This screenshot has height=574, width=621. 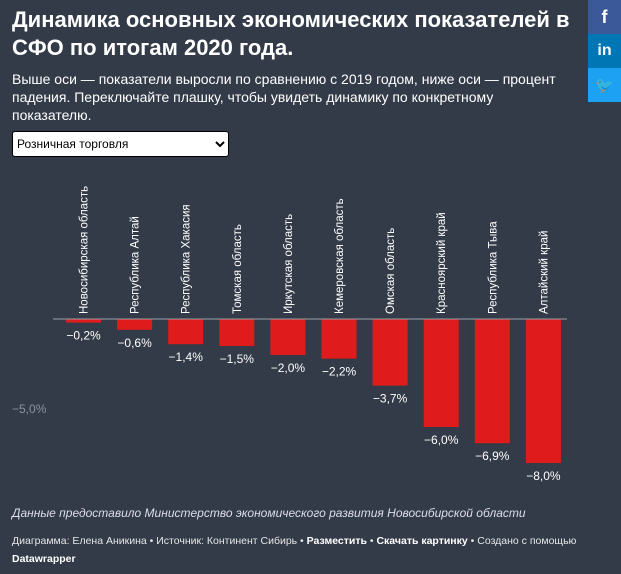 What do you see at coordinates (134, 343) in the screenshot?
I see `value-label: −0,6%` at bounding box center [134, 343].